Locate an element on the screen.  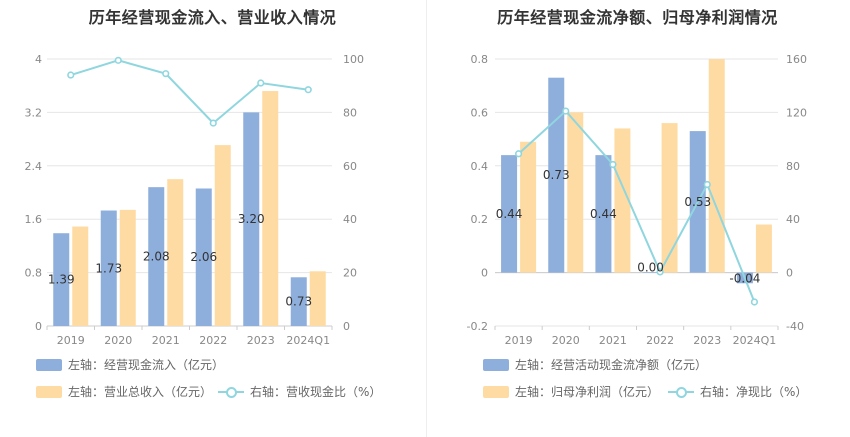
right-axis-tick-label: 60 is located at coordinates (350, 166).